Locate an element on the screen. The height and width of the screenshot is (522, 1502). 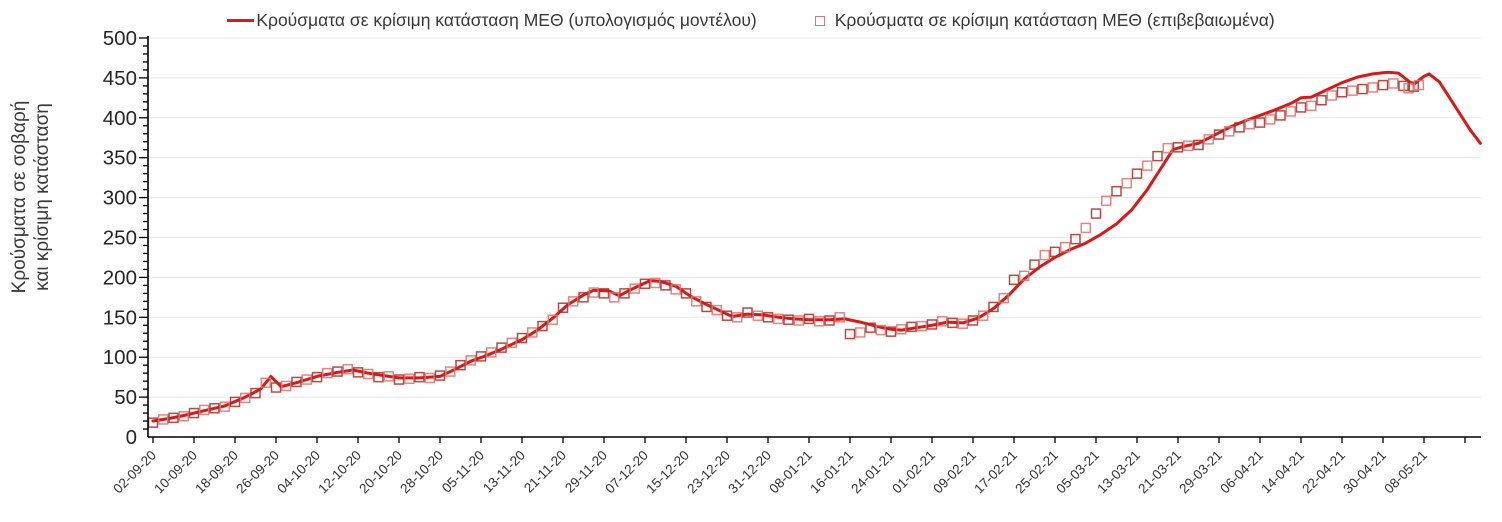
svg-text: 02-09-20 is located at coordinates (134, 472).